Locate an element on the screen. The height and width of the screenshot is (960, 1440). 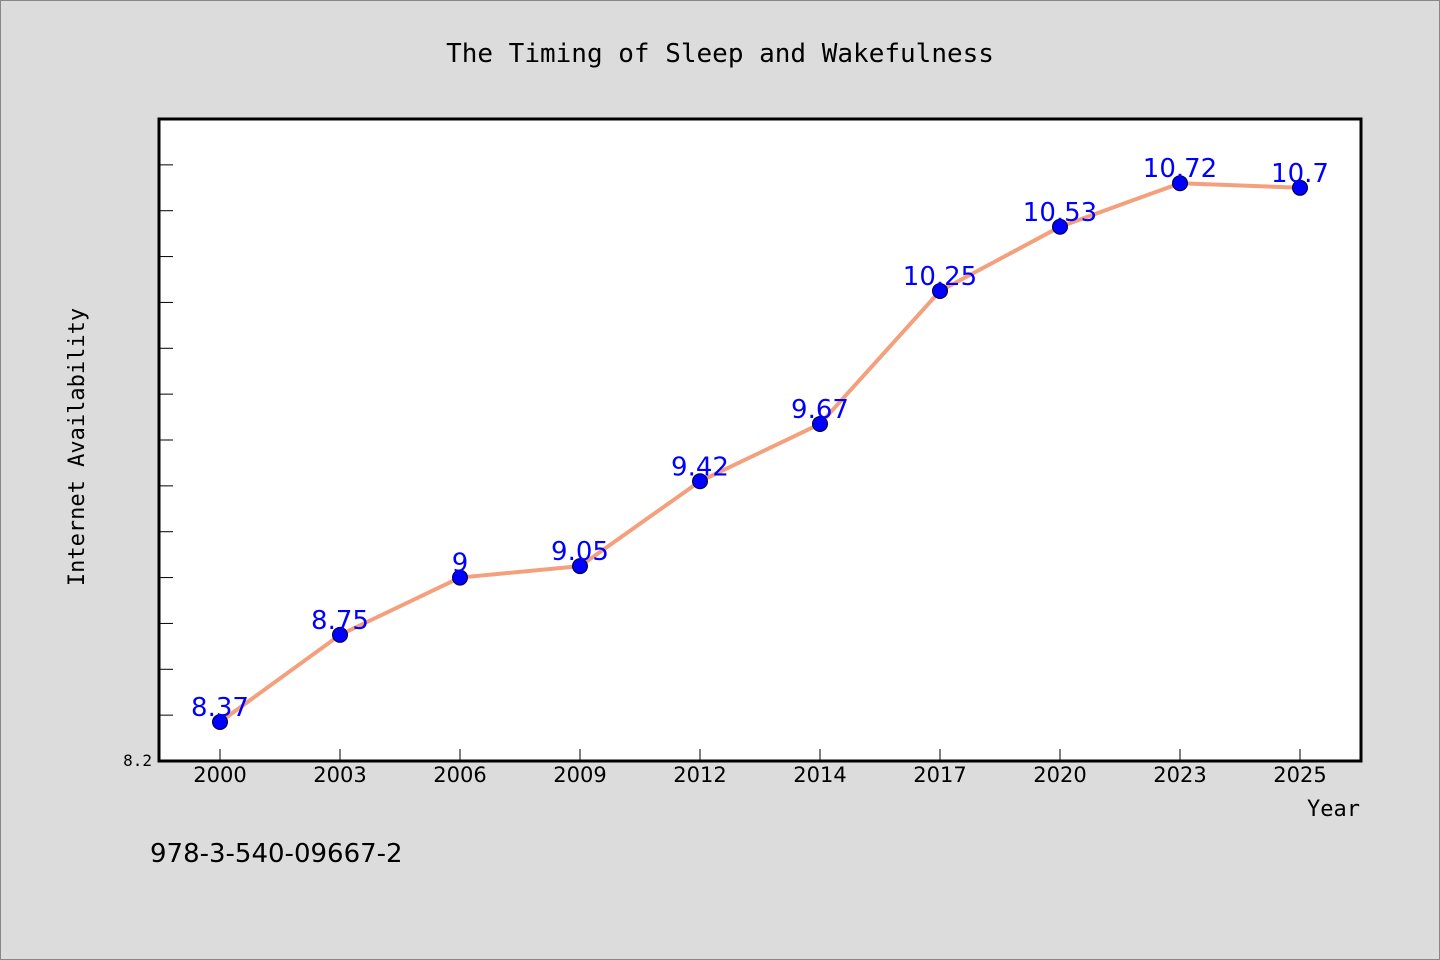
data-label: 10.7 is located at coordinates (1300, 174).